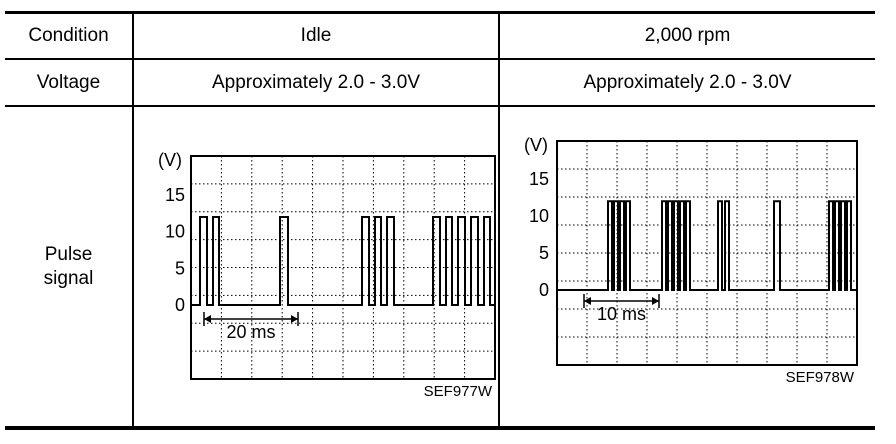  I want to click on figure-code: SEF978W, so click(820, 377).